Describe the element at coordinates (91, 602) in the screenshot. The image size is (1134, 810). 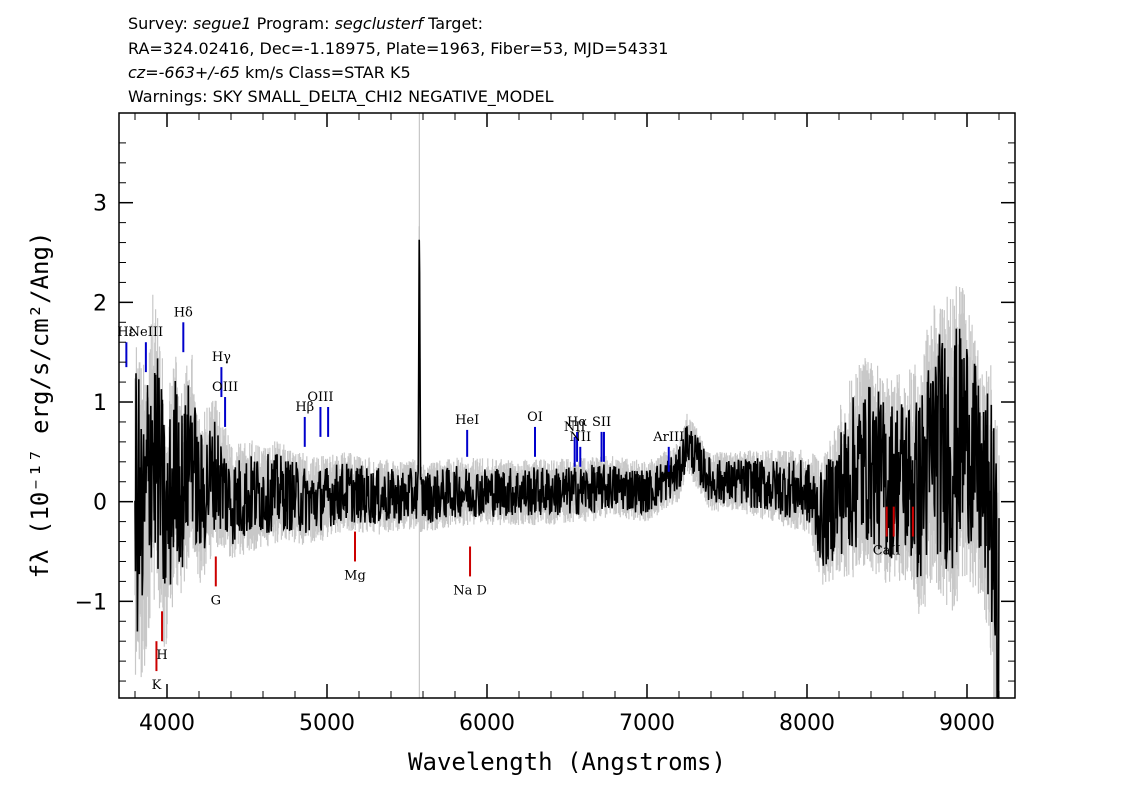
I see `y-tick-label: −1` at that location.